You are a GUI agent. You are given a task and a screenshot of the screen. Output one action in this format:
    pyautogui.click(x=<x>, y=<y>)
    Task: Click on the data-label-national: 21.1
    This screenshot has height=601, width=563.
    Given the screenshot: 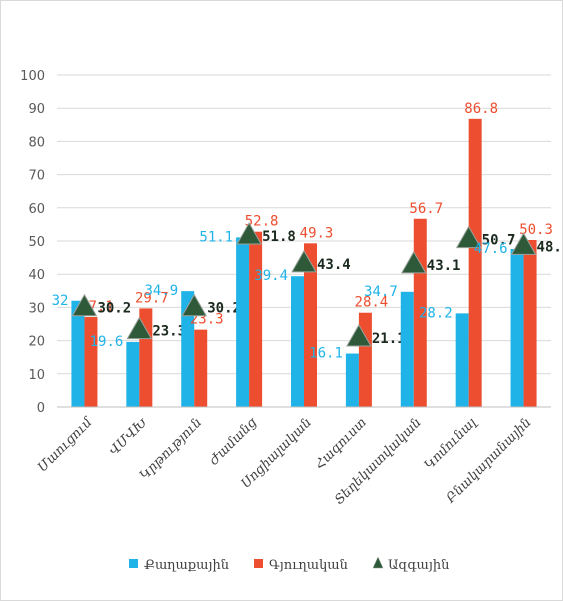 What is the action you would take?
    pyautogui.click(x=389, y=339)
    